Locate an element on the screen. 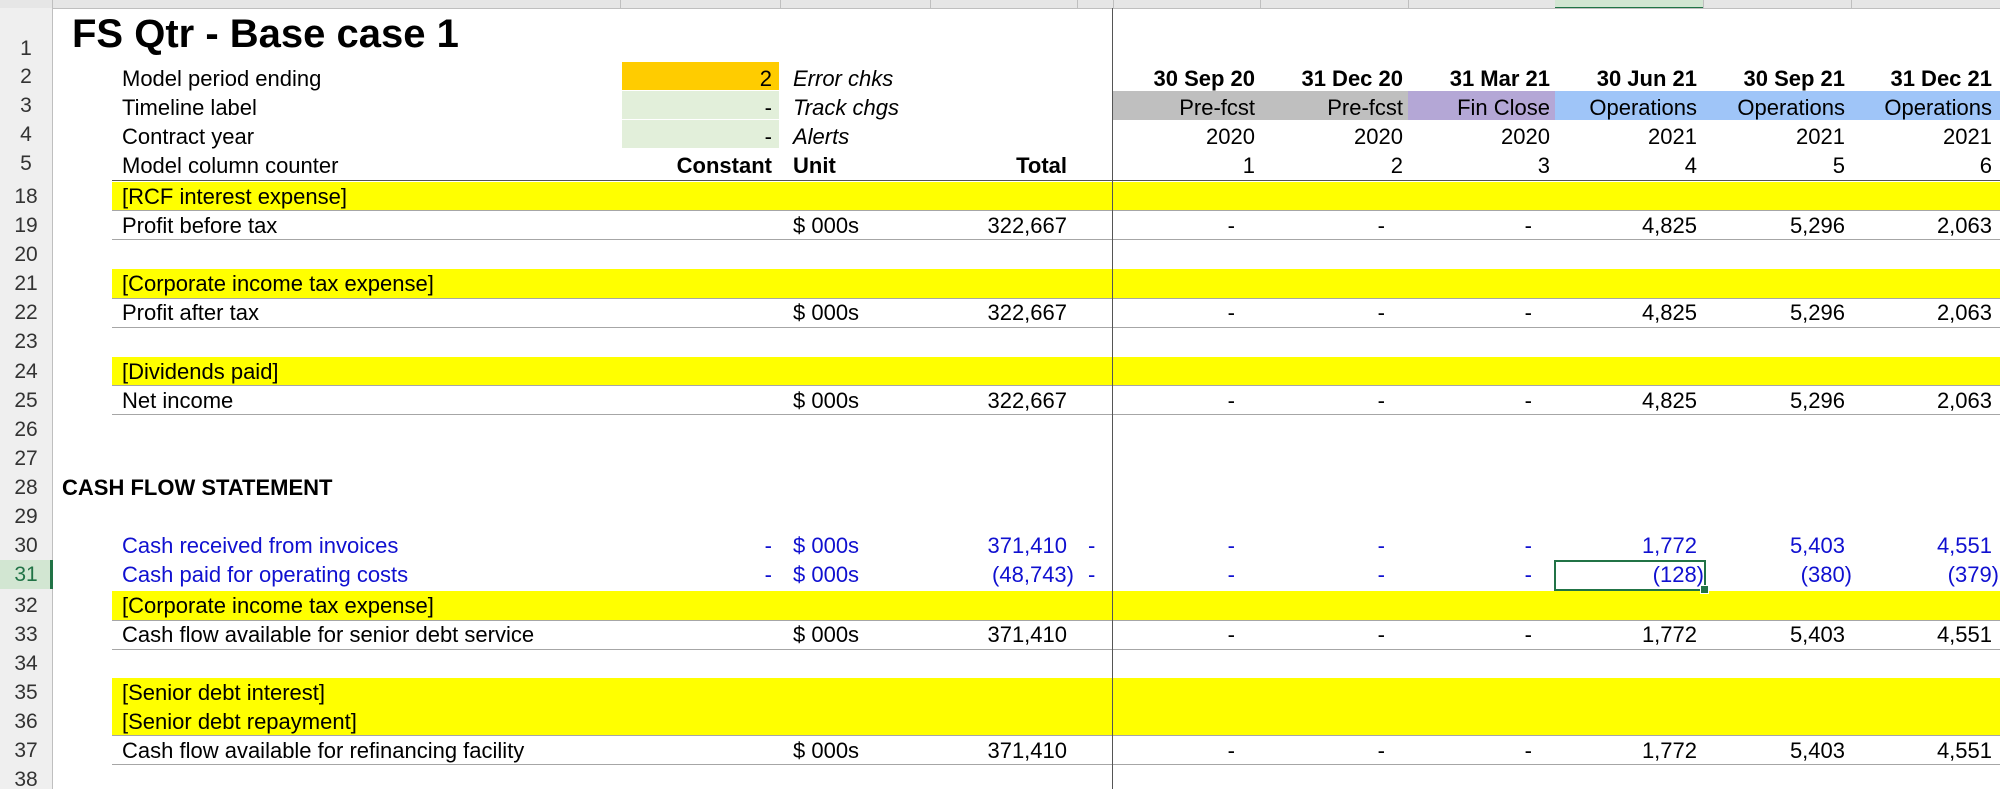 Image resolution: width=2000 pixels, height=794 pixels. row-number: 33 is located at coordinates (26, 634).